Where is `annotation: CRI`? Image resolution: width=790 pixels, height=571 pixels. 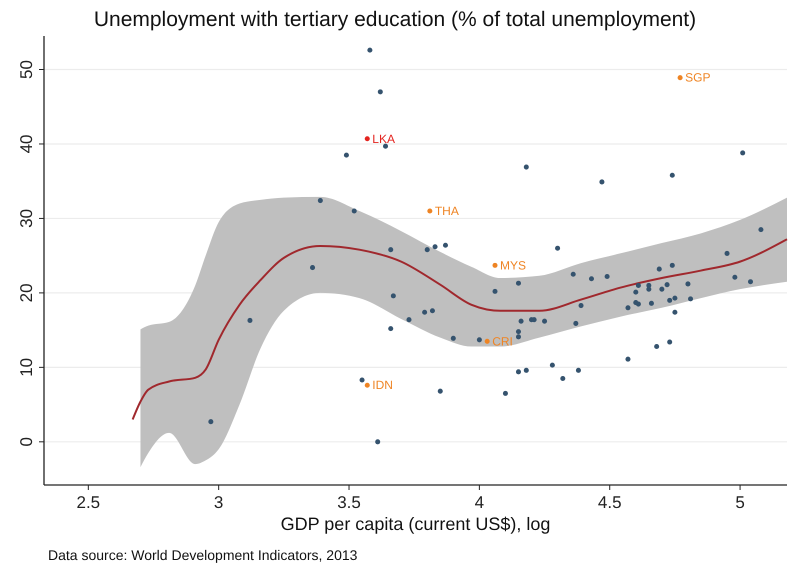
annotation: CRI is located at coordinates (502, 341).